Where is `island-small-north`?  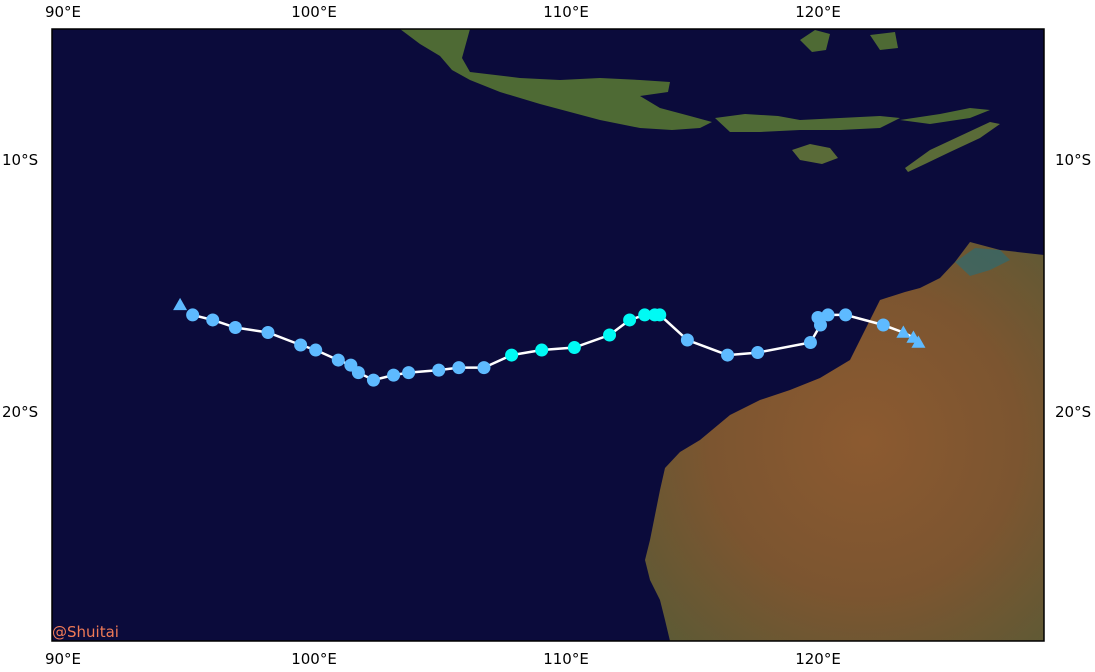 island-small-north is located at coordinates (884, 41).